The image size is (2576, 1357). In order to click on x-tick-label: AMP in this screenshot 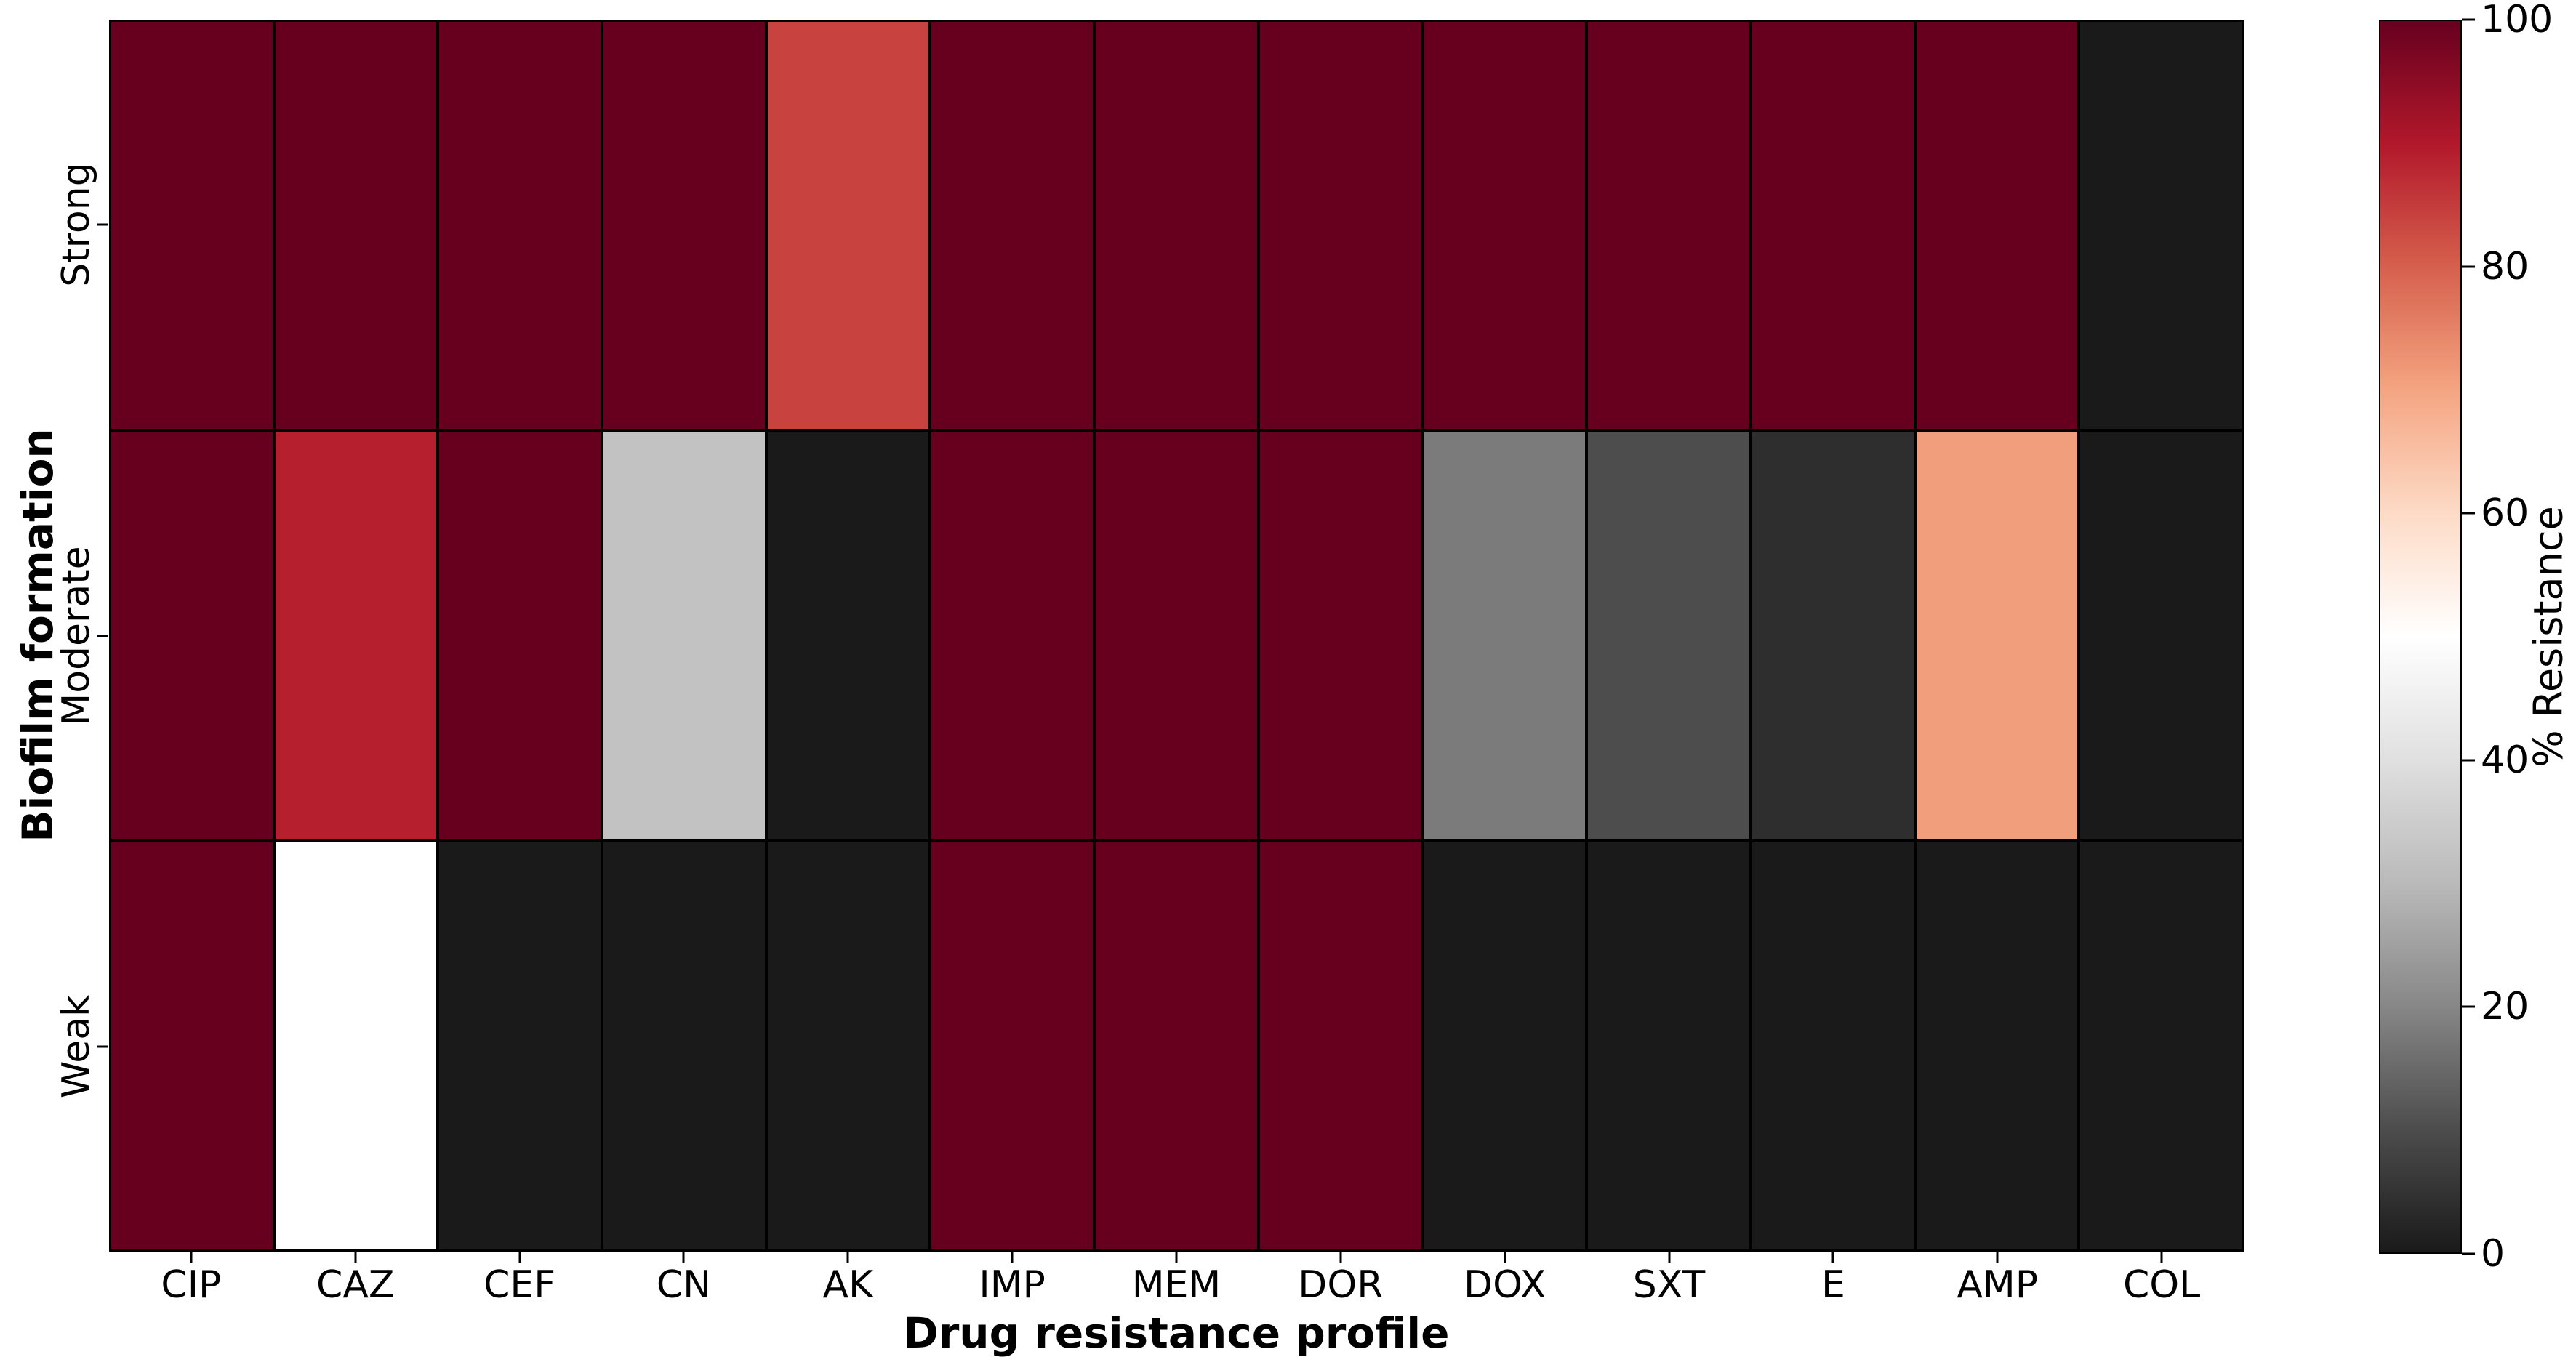, I will do `click(1998, 1285)`.